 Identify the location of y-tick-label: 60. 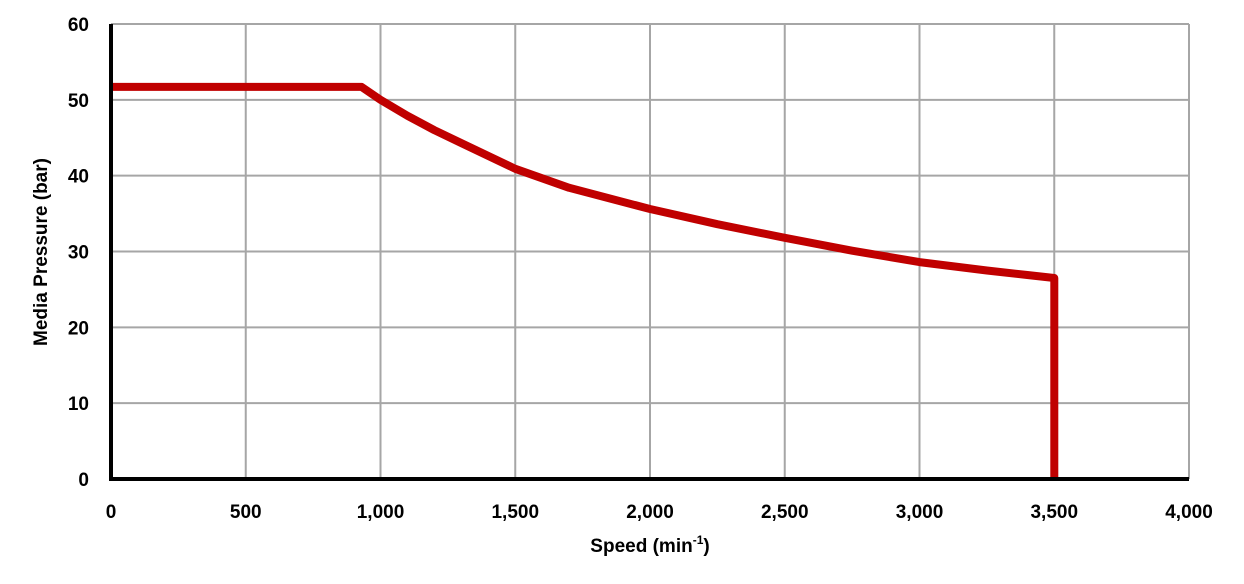
(78, 25).